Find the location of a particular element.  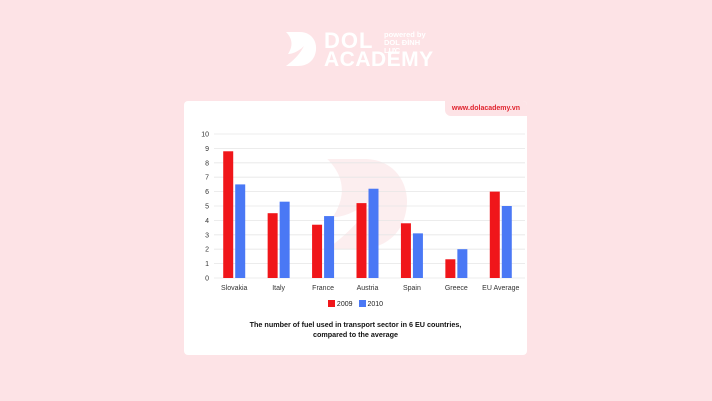

y-tick-label: 1 is located at coordinates (207, 264).